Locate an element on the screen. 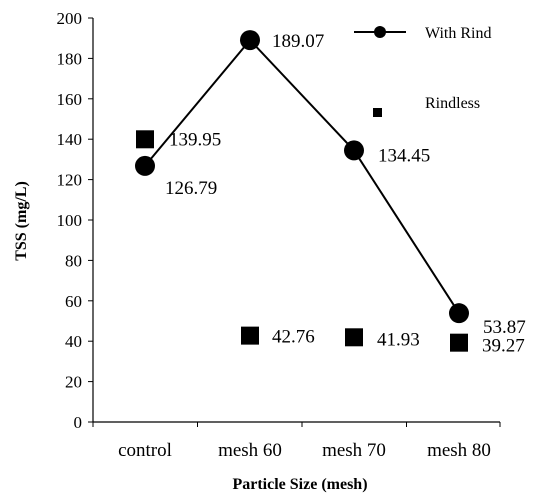 The width and height of the screenshot is (541, 496). y-axis-title: TSS (mg/L) is located at coordinates (21, 221).